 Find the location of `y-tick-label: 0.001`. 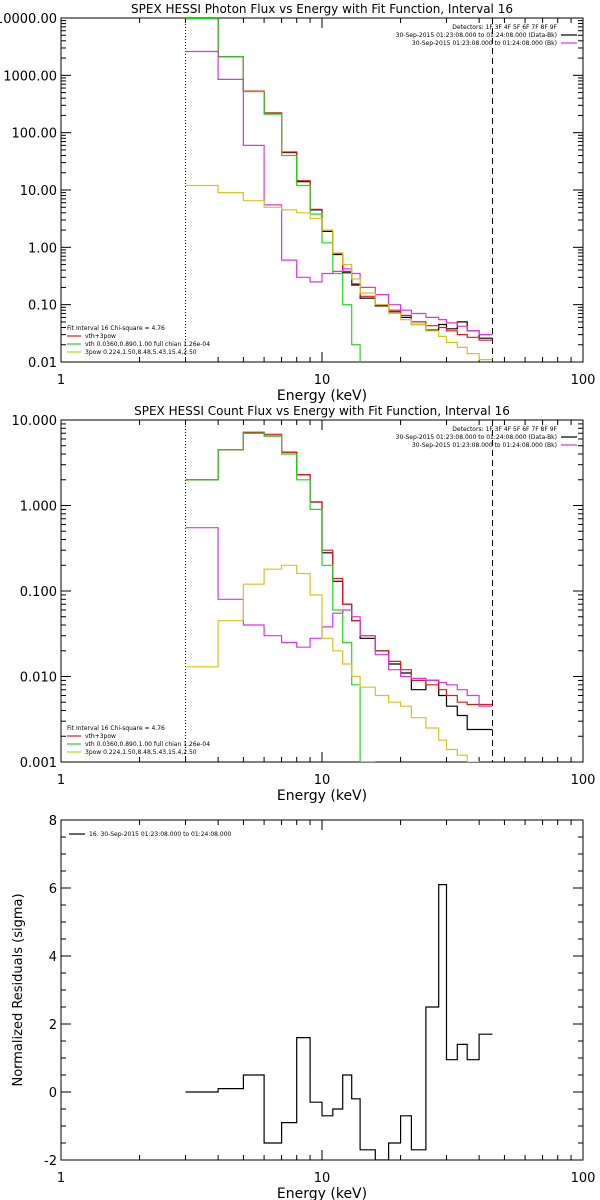

y-tick-label: 0.001 is located at coordinates (38, 763).